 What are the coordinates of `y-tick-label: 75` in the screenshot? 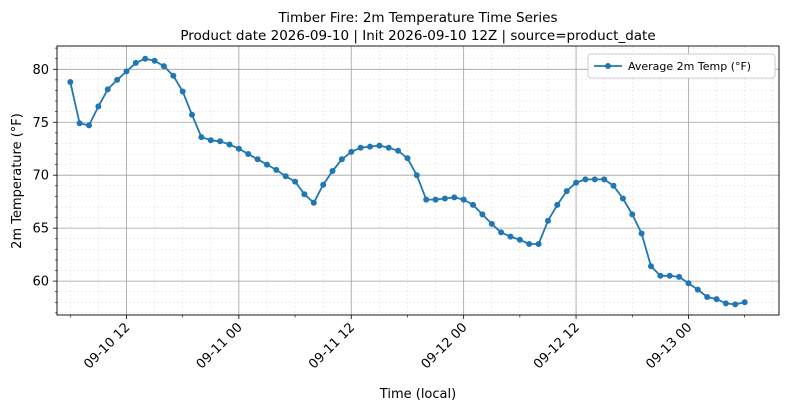 It's located at (40, 123).